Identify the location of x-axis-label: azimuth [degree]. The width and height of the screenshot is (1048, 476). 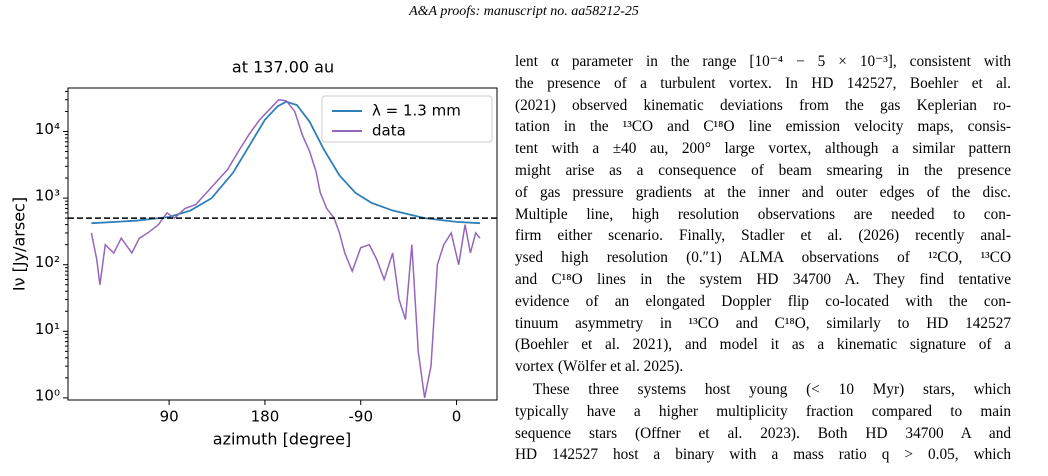
(282, 439).